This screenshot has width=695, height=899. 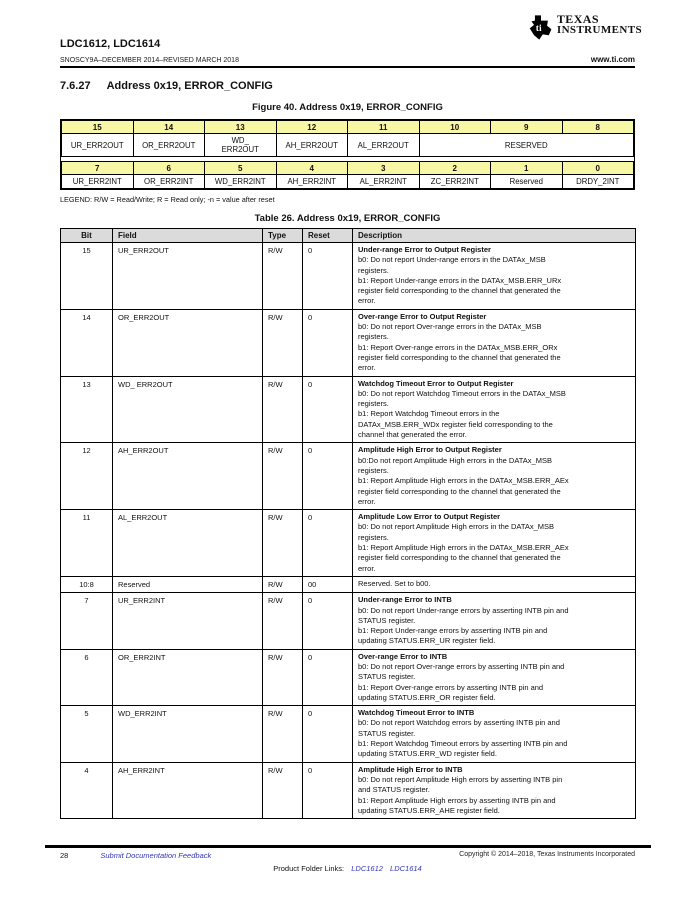 What do you see at coordinates (86, 677) in the screenshot?
I see `bit-cell: 6` at bounding box center [86, 677].